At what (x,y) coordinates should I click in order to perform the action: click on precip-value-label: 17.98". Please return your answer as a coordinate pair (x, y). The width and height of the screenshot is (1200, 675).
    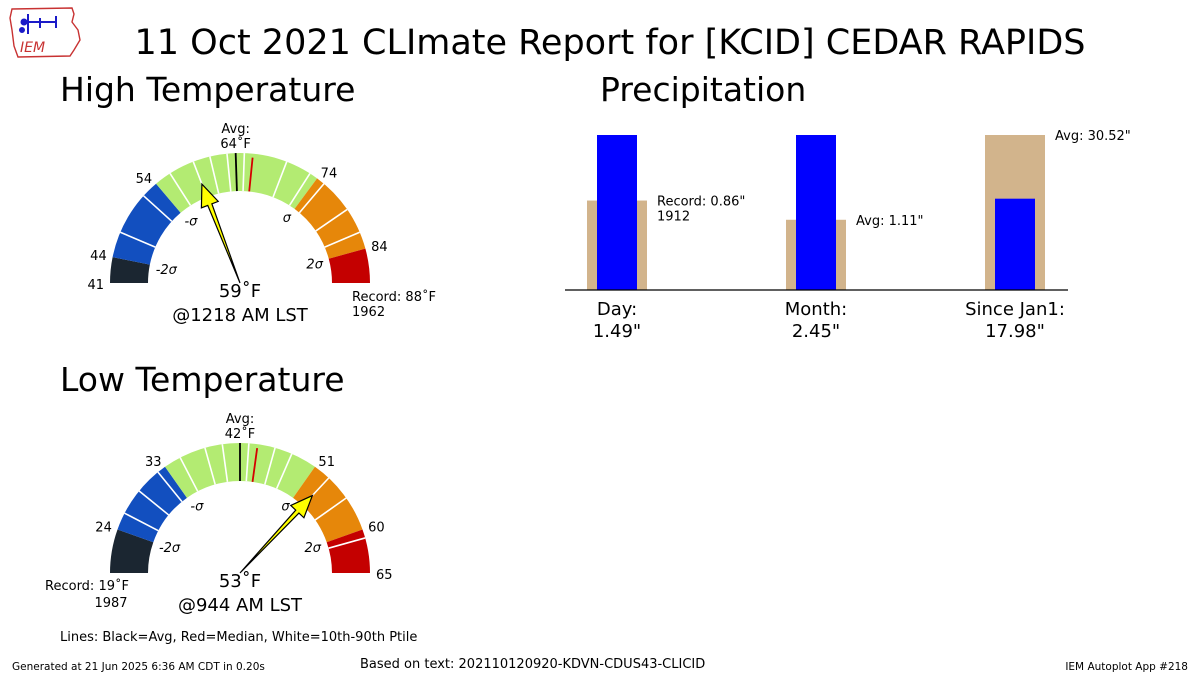
    Looking at the image, I should click on (1015, 331).